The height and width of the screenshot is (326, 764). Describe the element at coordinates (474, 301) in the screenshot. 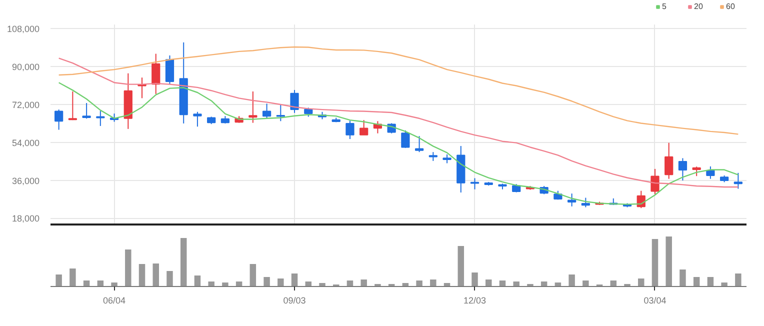

I see `x-tick-label: 12/03` at that location.